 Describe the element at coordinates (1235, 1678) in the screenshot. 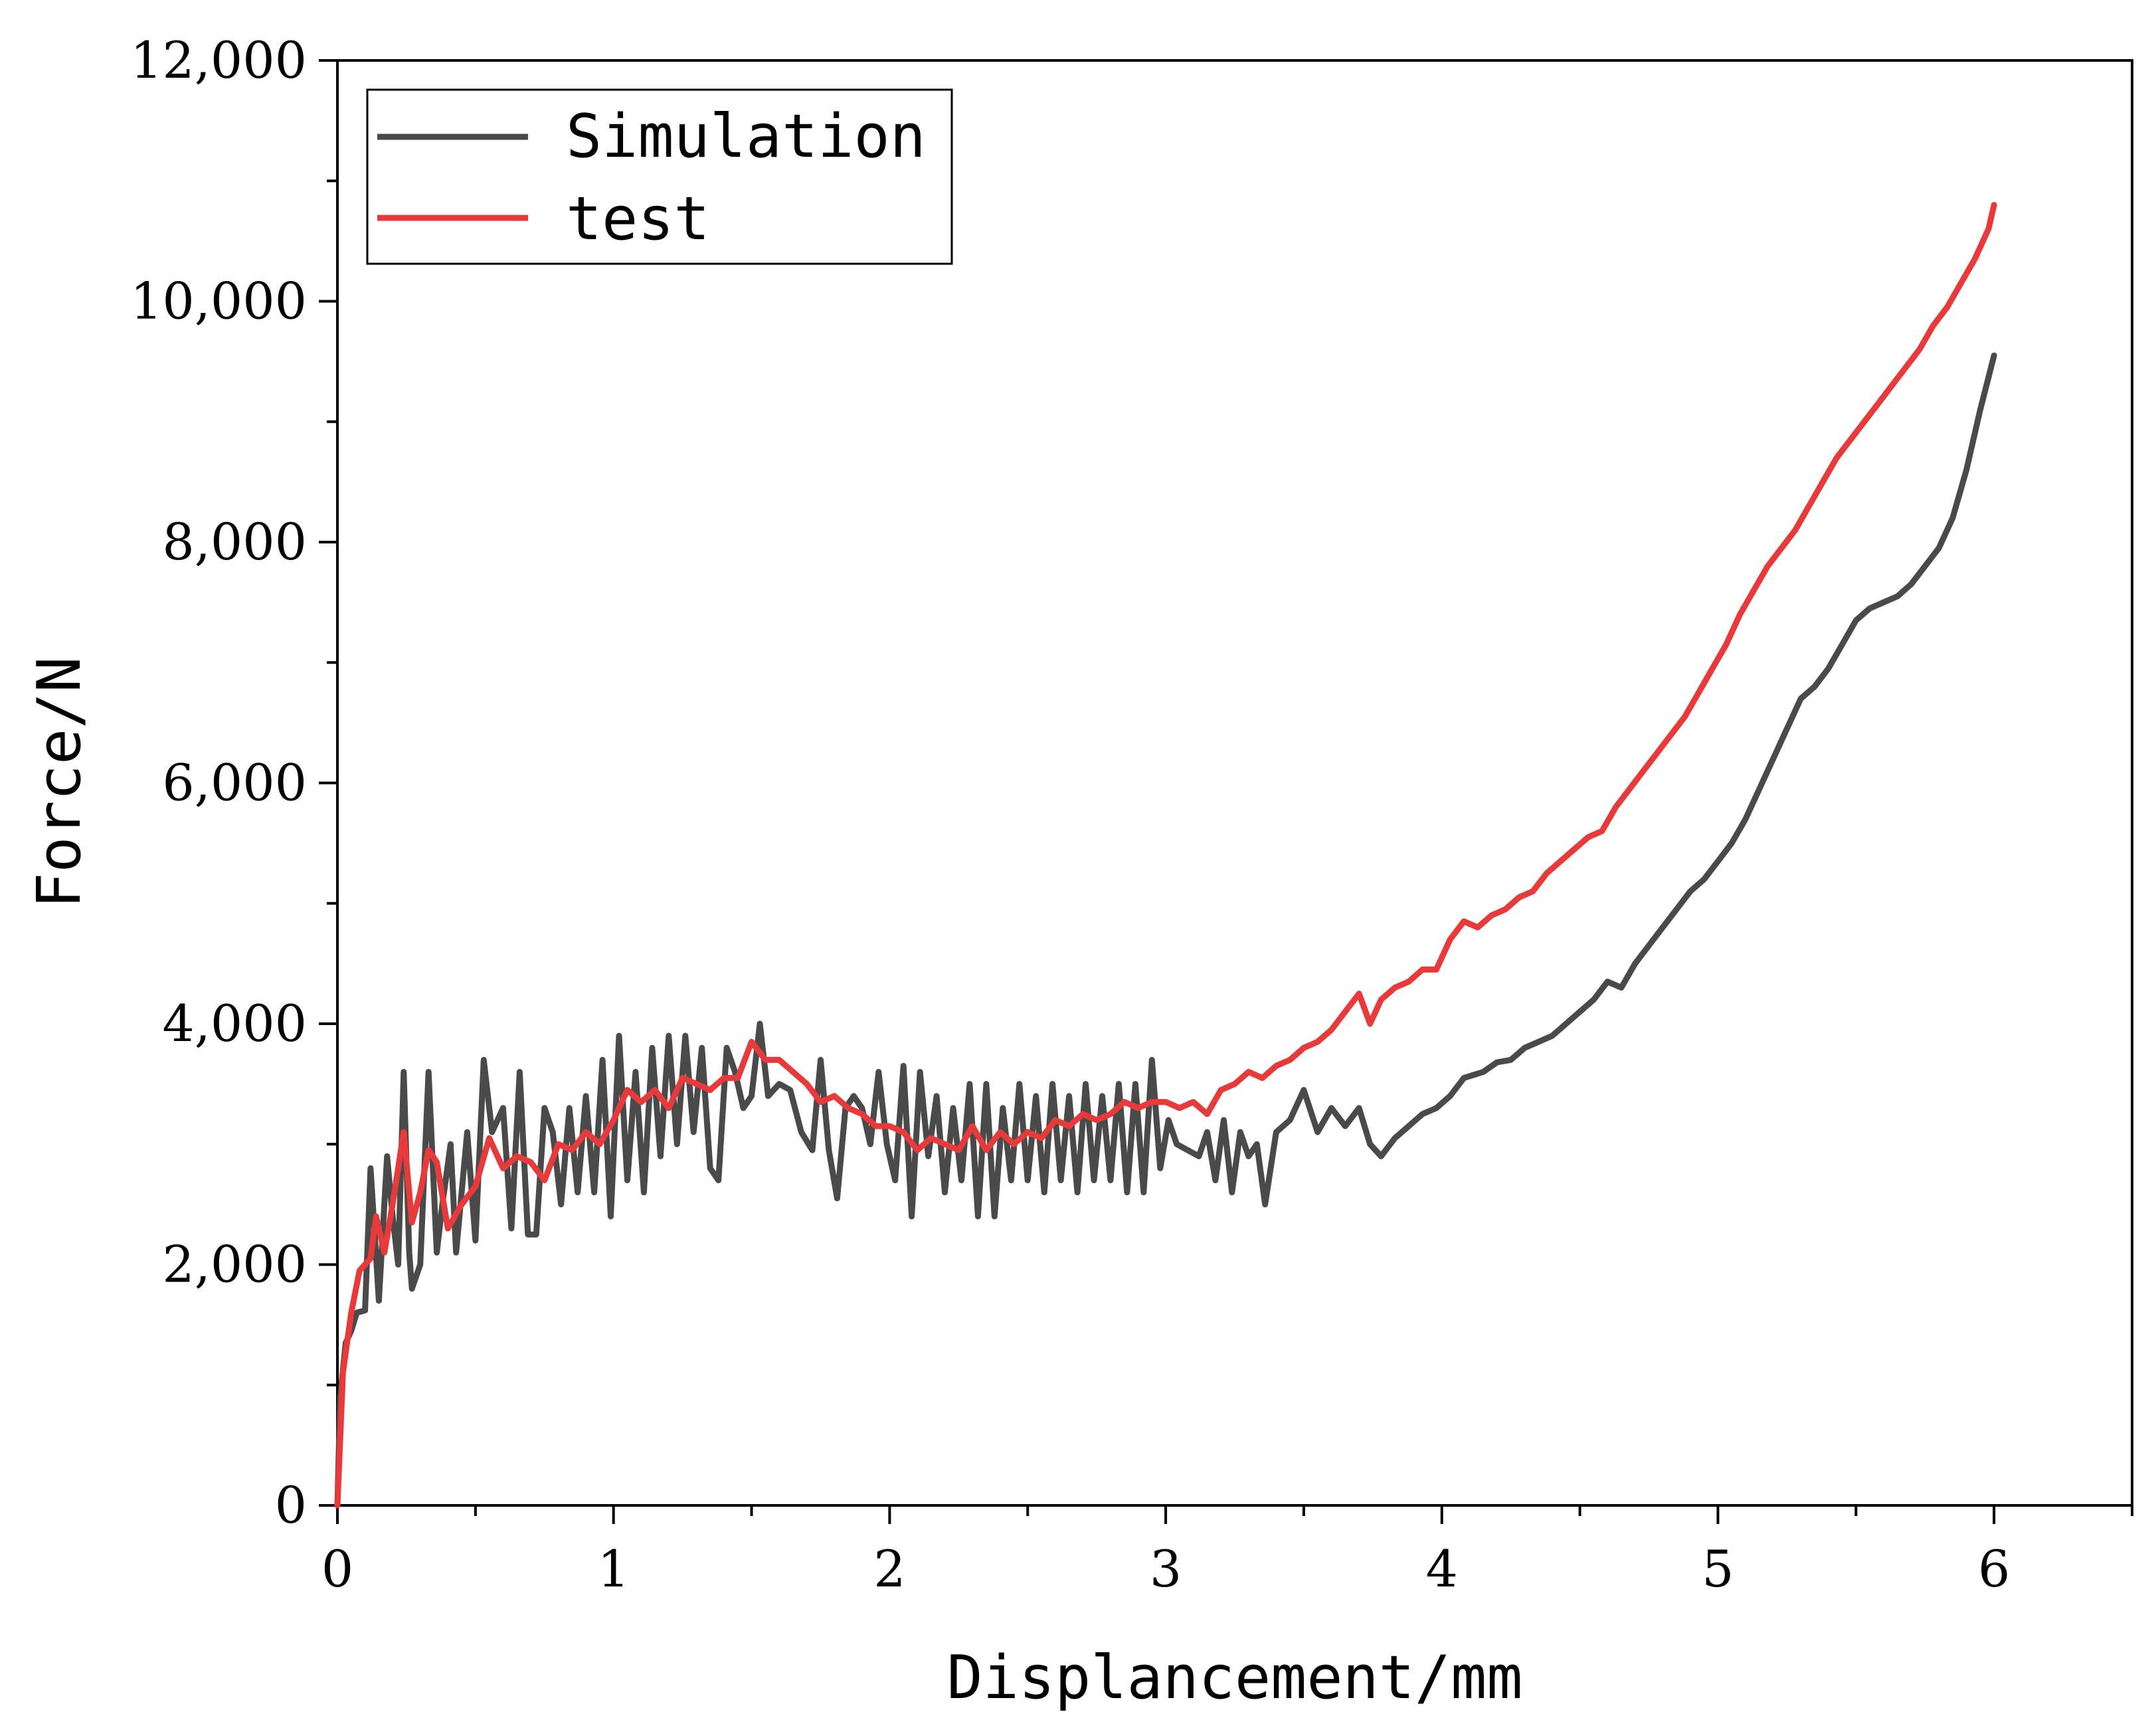

I see `x-axis-title: Displancement/mm` at that location.